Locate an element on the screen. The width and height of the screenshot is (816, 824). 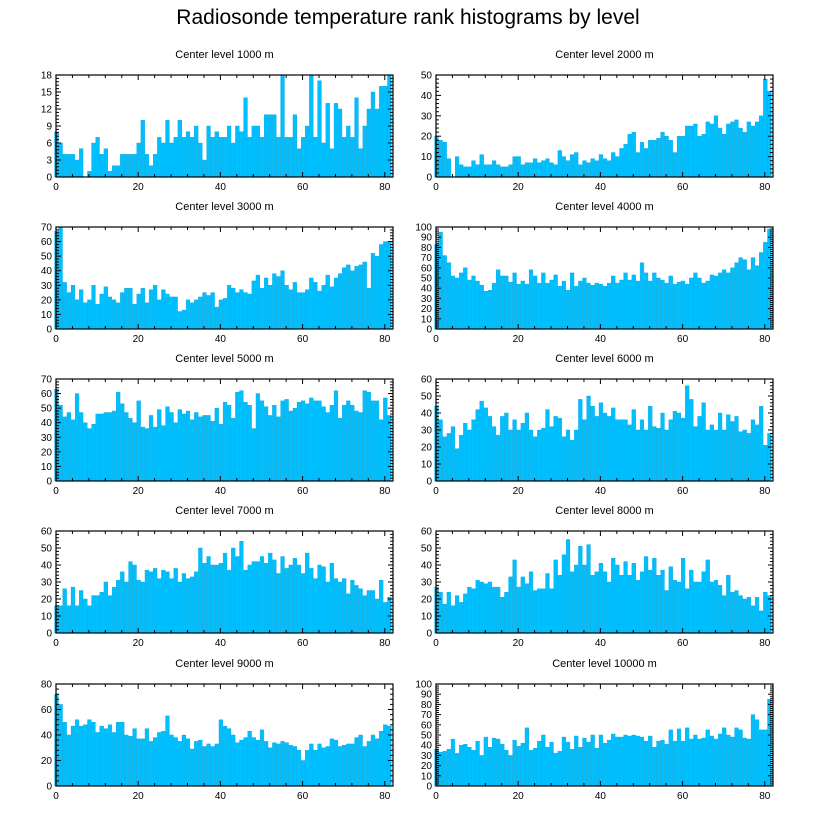
panel-title: Center level 10000 m is located at coordinates (604, 664).